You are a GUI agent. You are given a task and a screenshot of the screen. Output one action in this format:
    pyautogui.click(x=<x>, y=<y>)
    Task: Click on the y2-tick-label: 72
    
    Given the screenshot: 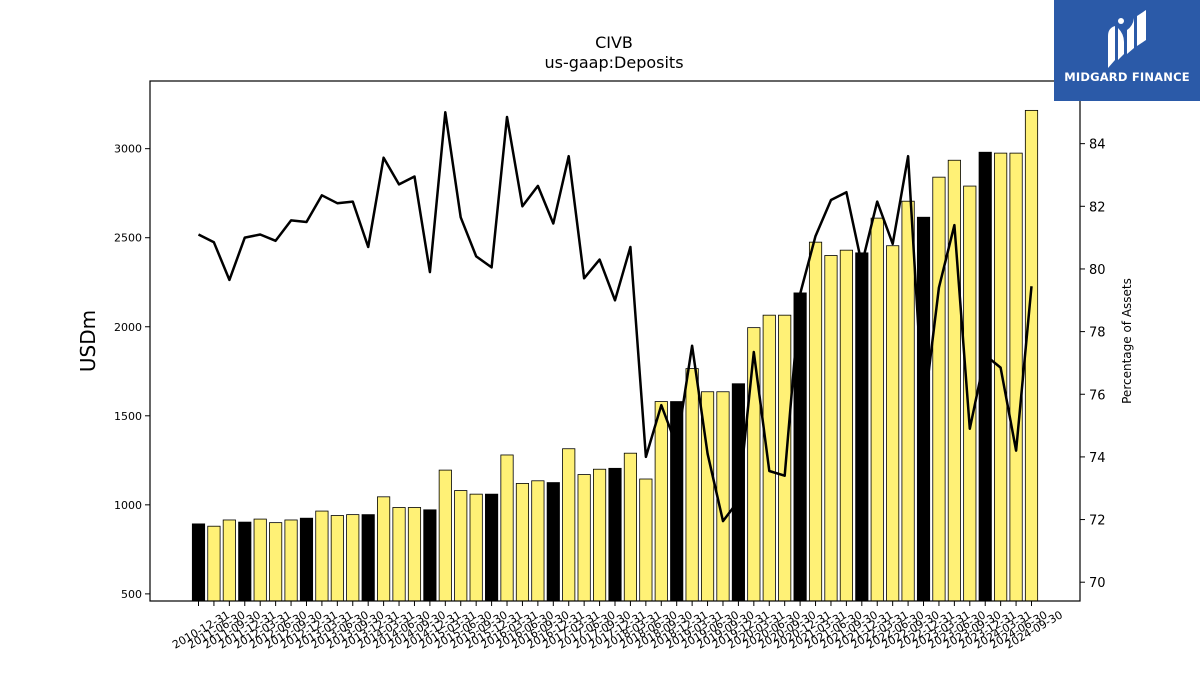 What is the action you would take?
    pyautogui.click(x=1097, y=521)
    